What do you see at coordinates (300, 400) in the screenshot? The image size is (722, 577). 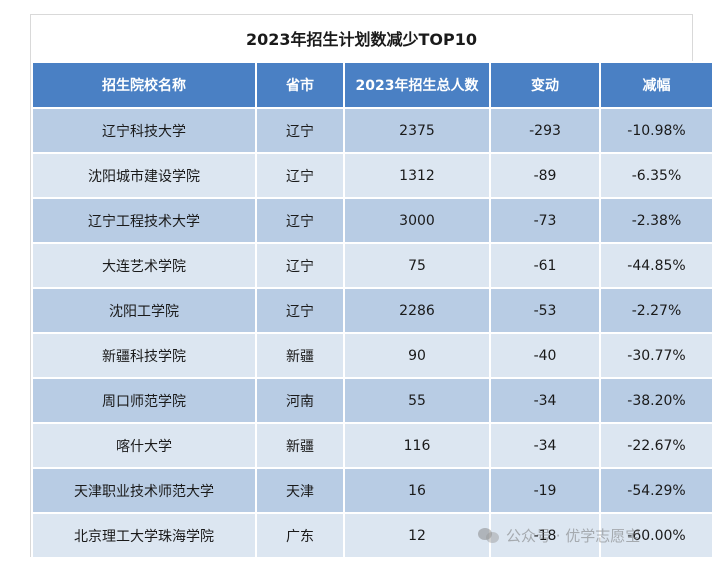 I see `cell-province: 河南` at bounding box center [300, 400].